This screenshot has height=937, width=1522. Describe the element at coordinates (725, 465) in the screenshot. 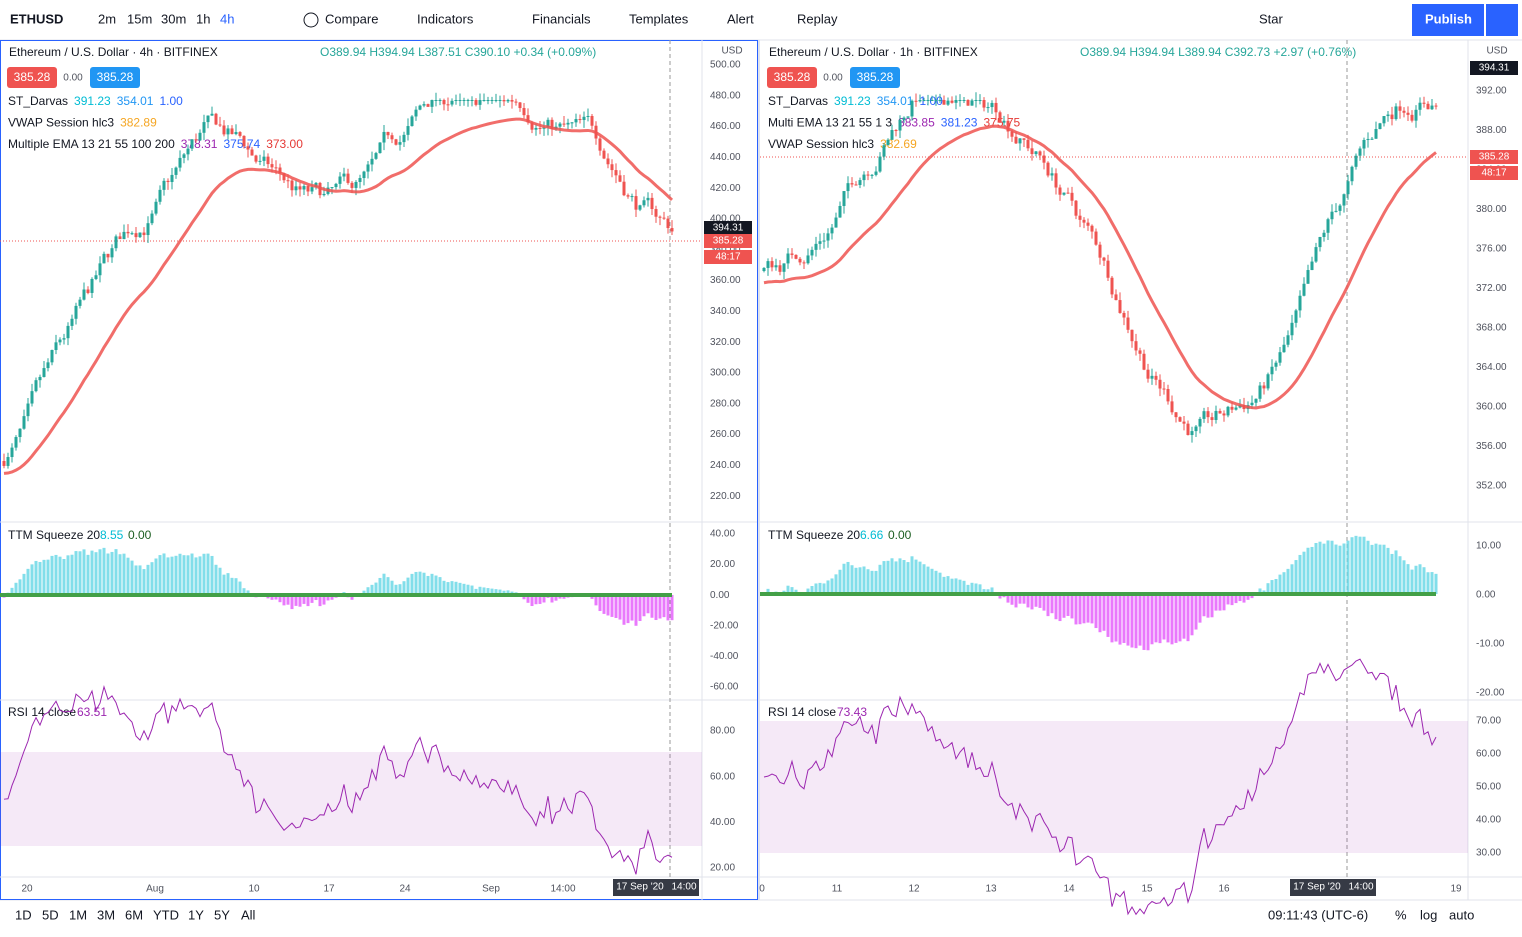

I see `price-tick-label: 240.00` at that location.